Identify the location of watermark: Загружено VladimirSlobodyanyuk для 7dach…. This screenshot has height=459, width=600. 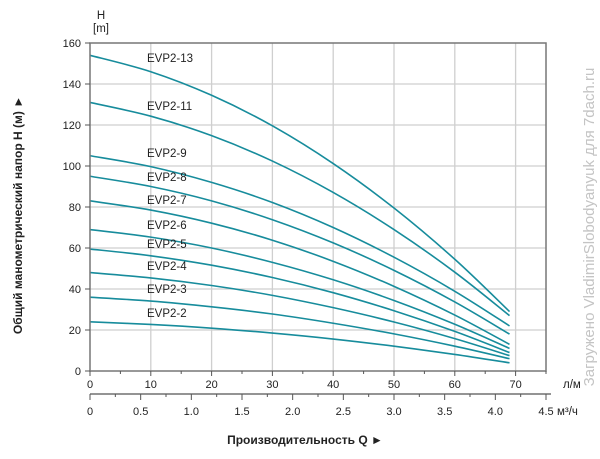
(589, 227).